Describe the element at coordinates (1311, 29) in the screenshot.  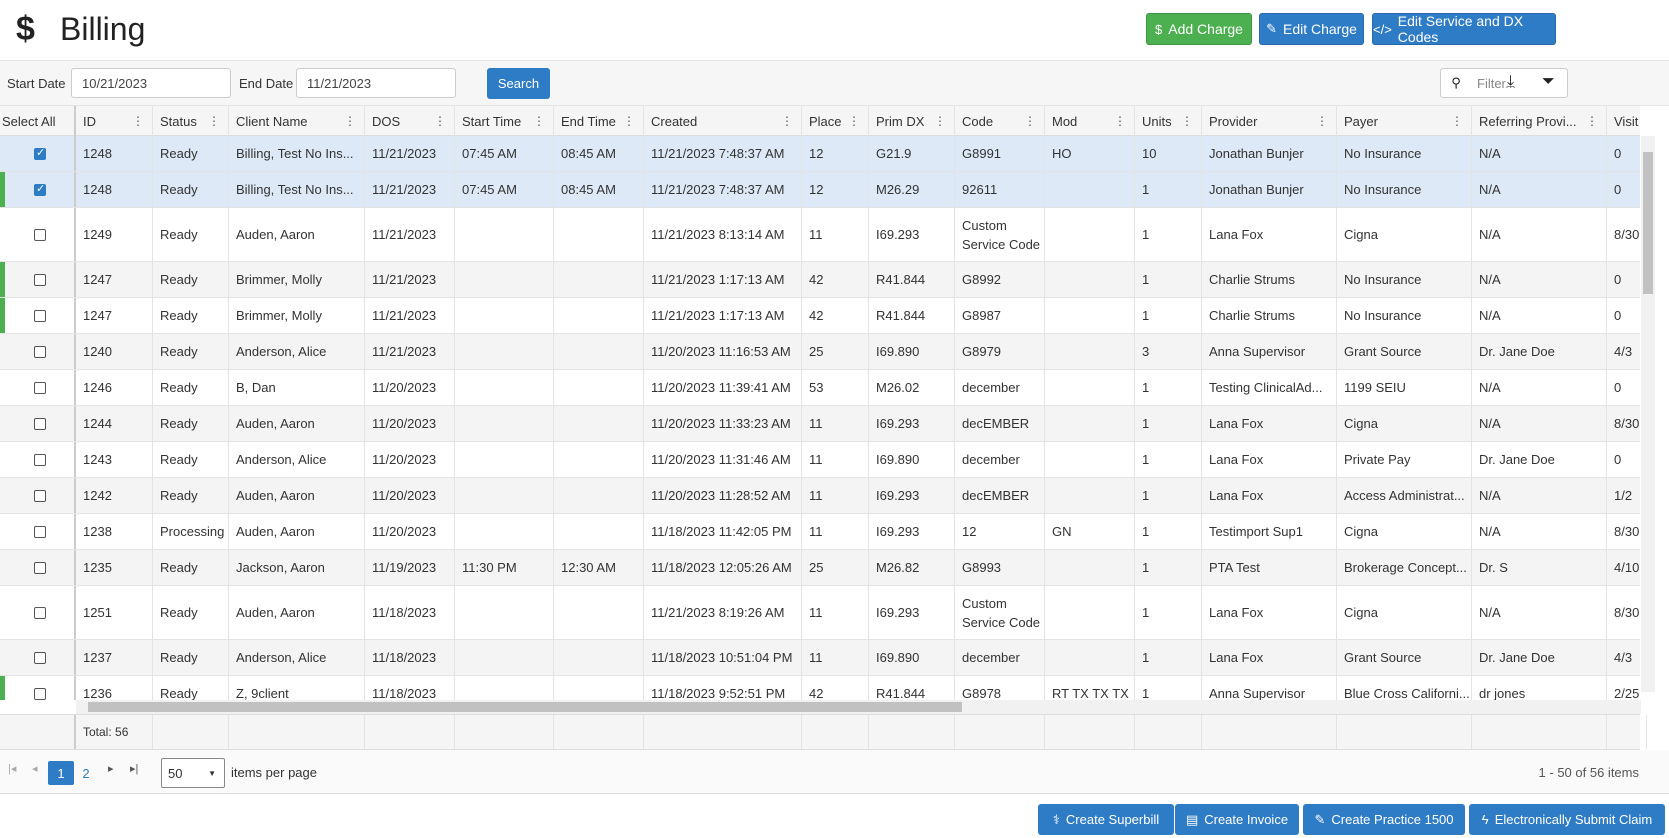
I see `edit-charge-button: ✎ Edit Charge` at that location.